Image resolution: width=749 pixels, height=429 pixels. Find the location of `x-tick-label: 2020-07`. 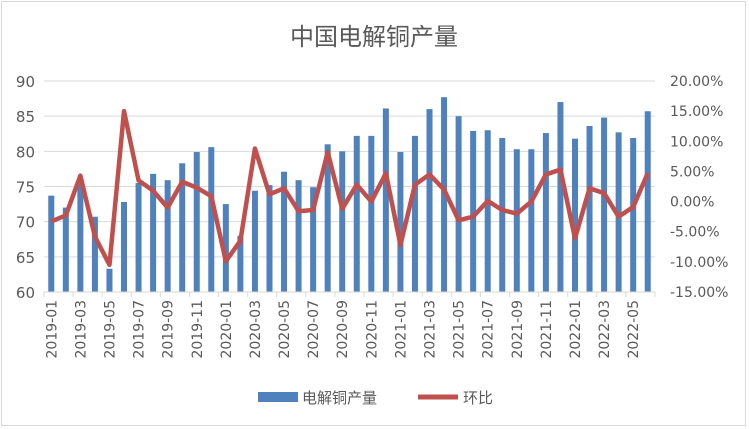

x-tick-label: 2020-07 is located at coordinates (314, 329).